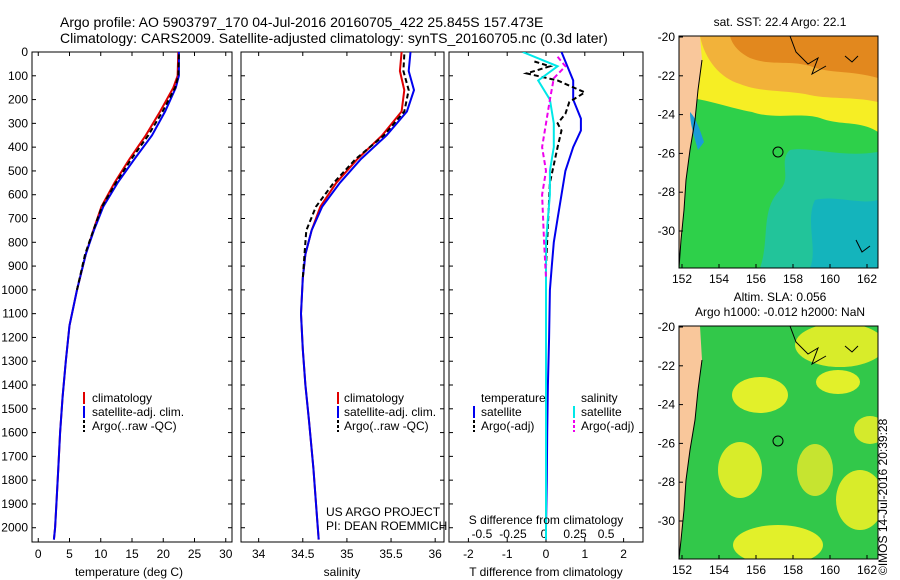 Image resolution: width=900 pixels, height=580 pixels. What do you see at coordinates (14, 337) in the screenshot?
I see `y-tick-label: 1200` at bounding box center [14, 337].